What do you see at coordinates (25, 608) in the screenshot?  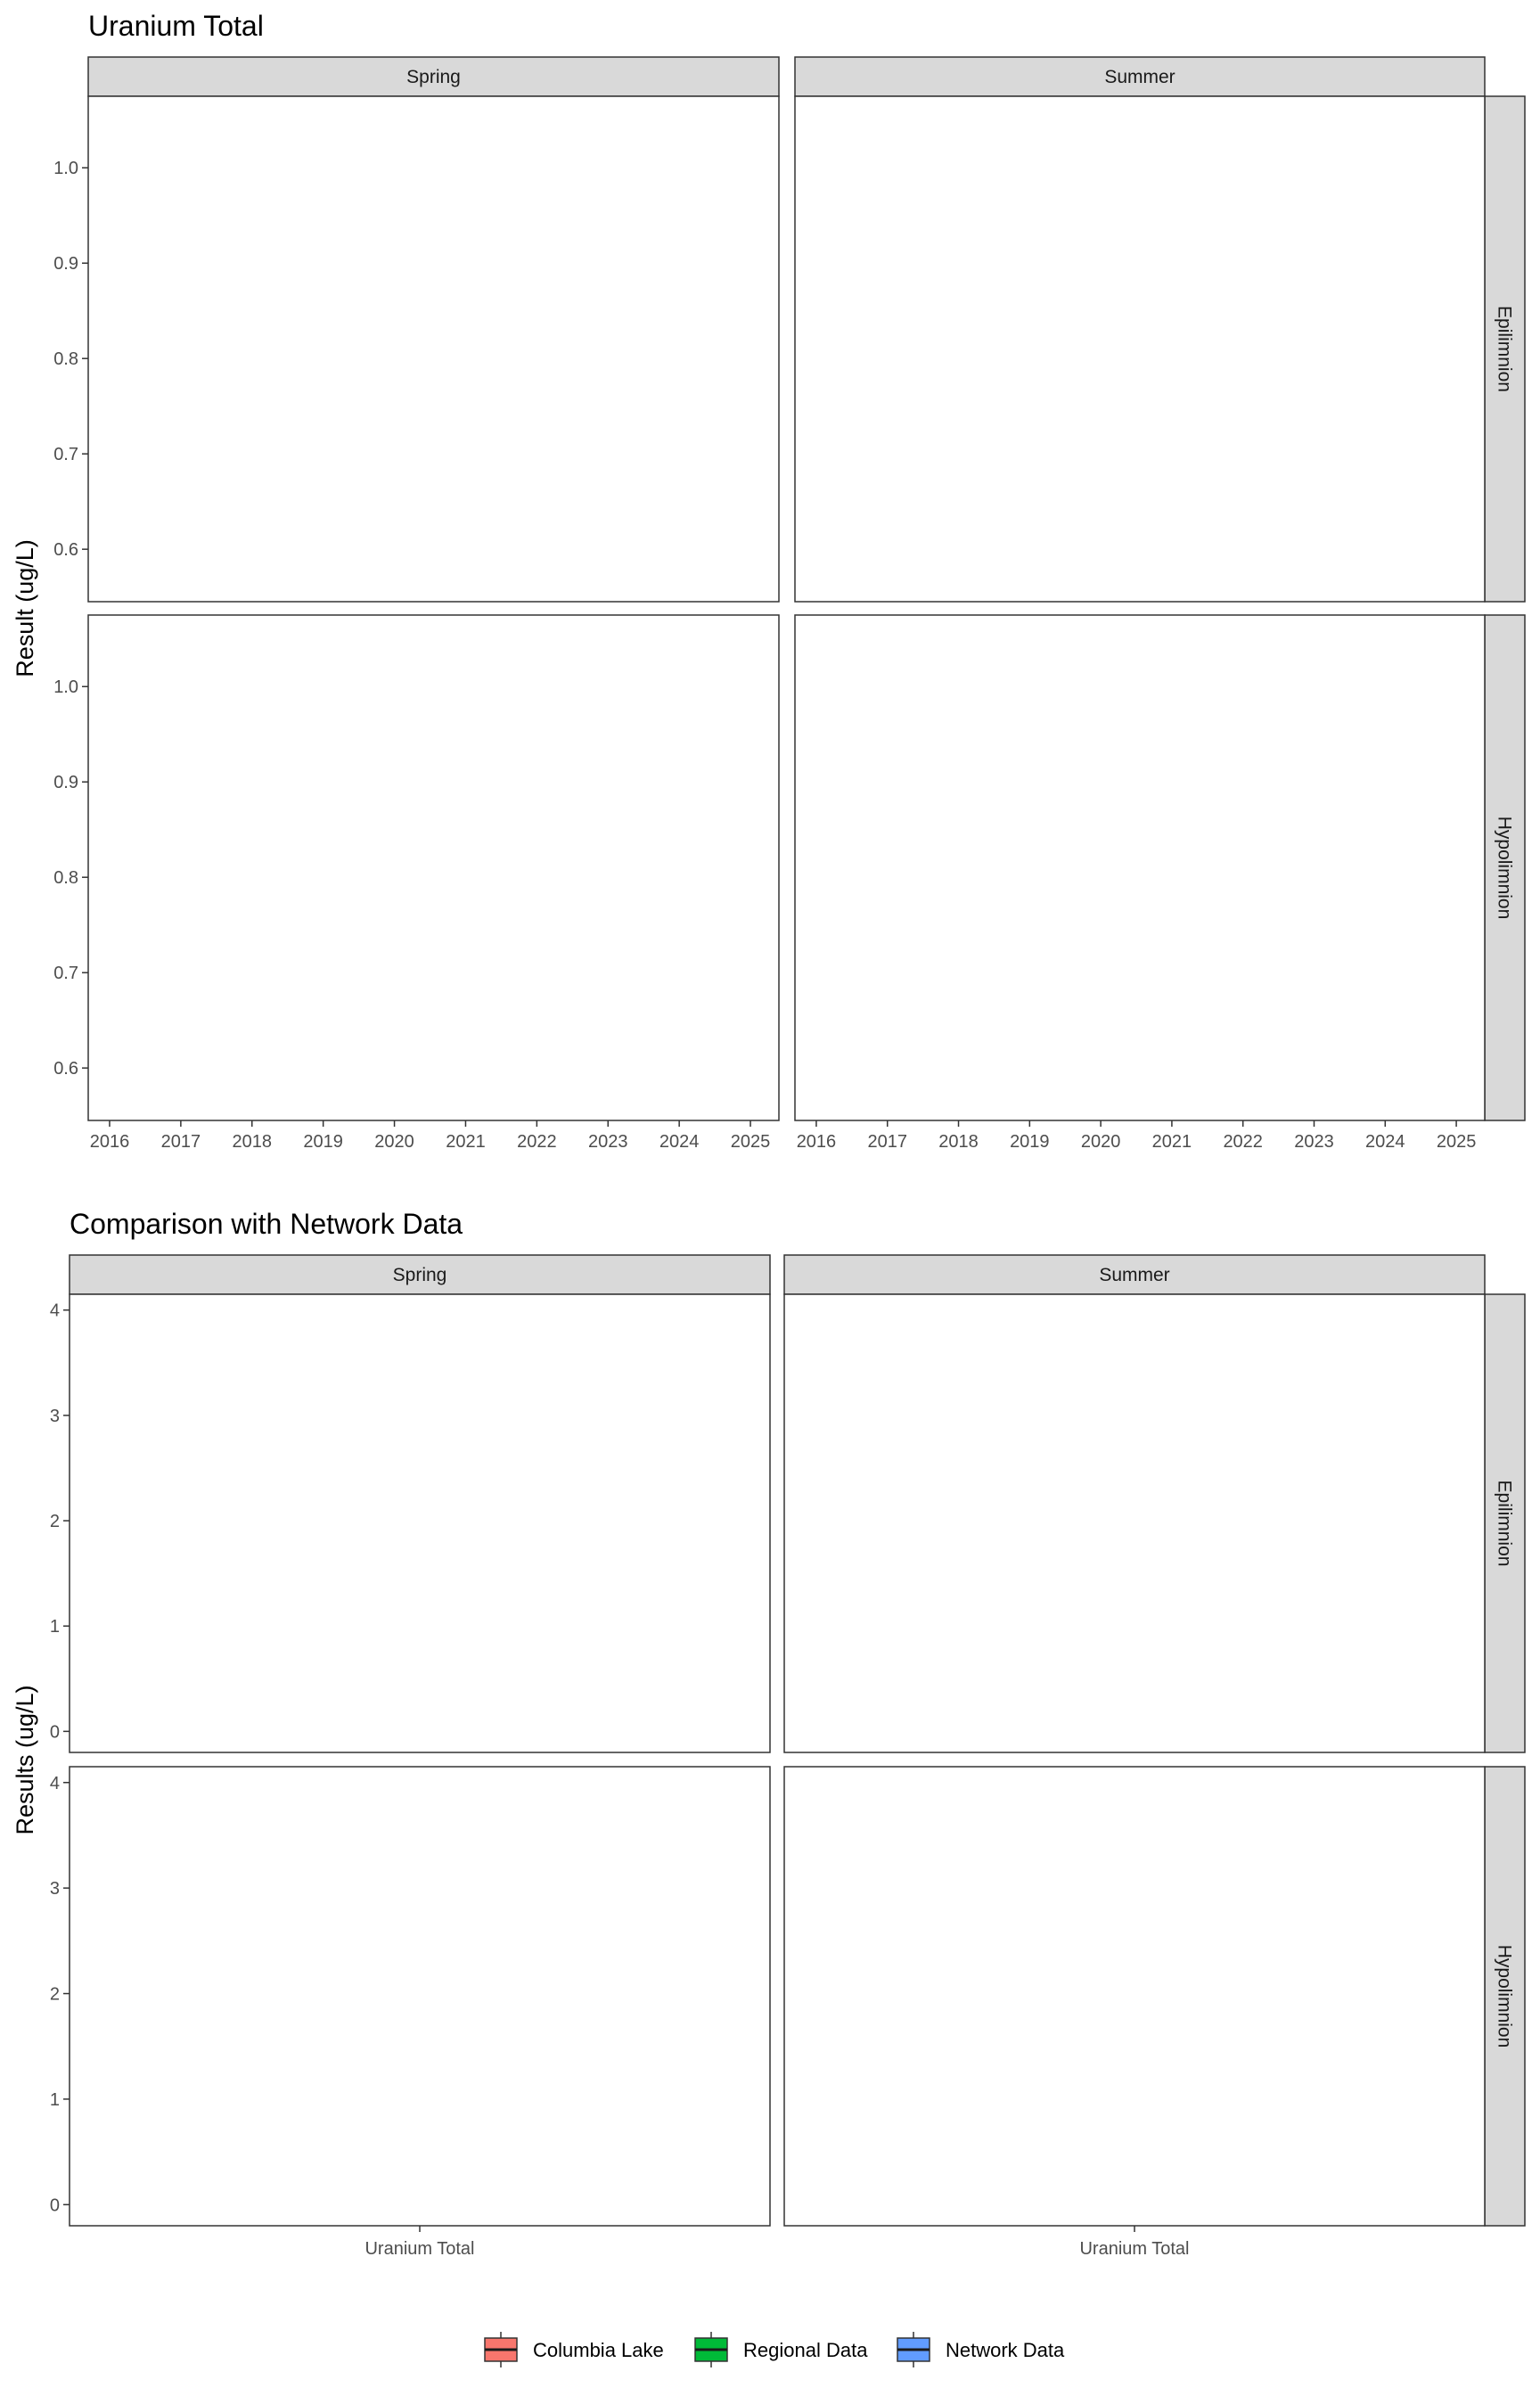 I see `y-axis-title-result: Result (ug/L)` at bounding box center [25, 608].